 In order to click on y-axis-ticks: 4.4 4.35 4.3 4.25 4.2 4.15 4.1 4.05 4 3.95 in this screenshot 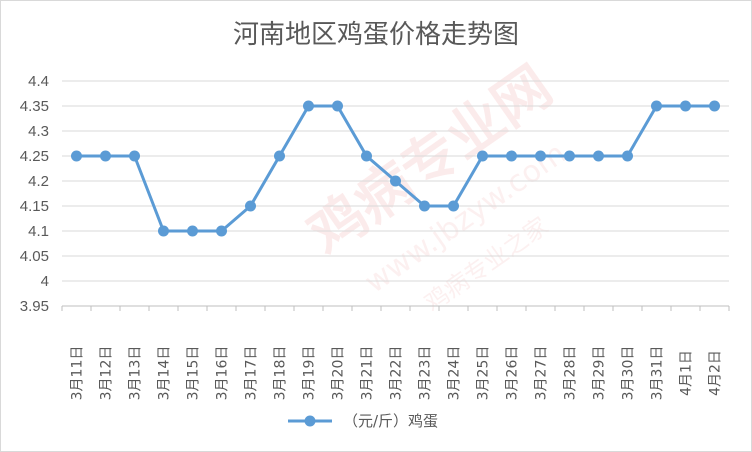, I will do `click(34, 194)`.